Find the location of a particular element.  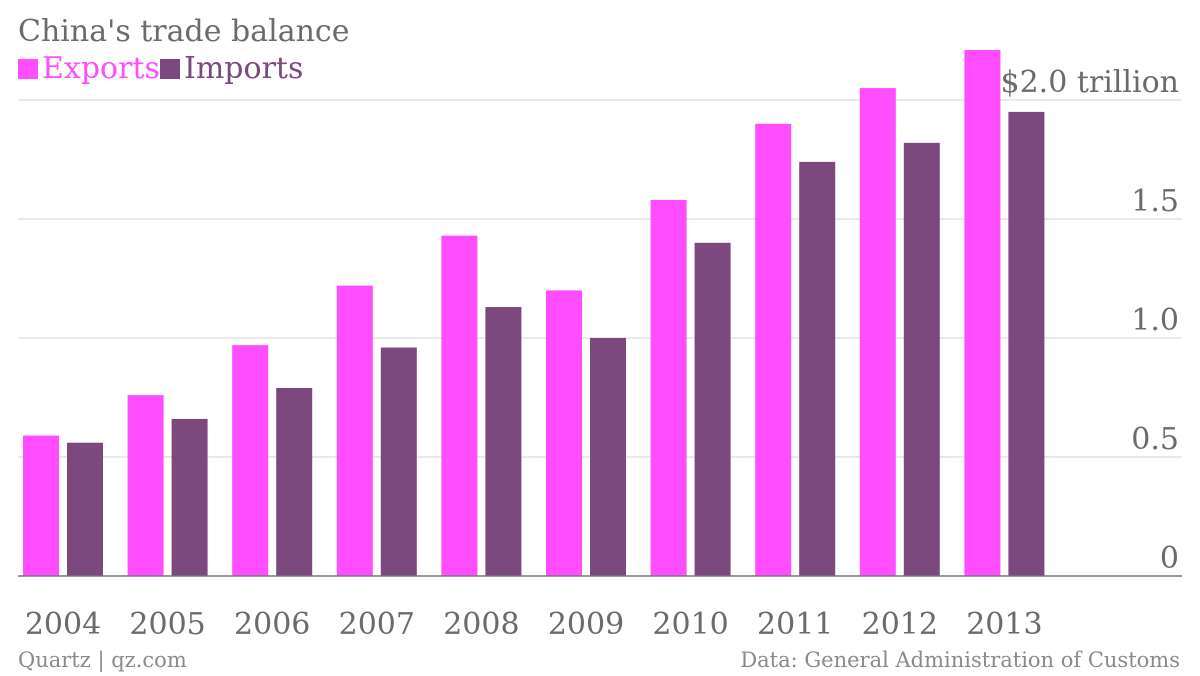

bar-imports-2009 is located at coordinates (608, 457).